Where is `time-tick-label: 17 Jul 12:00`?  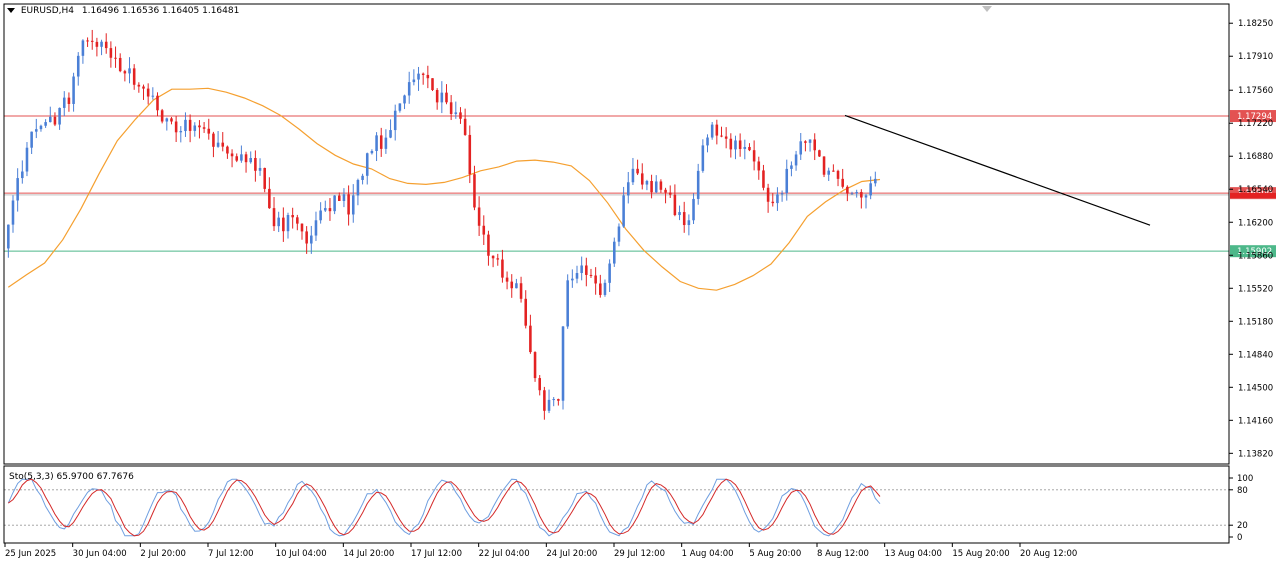 time-tick-label: 17 Jul 12:00 is located at coordinates (436, 554).